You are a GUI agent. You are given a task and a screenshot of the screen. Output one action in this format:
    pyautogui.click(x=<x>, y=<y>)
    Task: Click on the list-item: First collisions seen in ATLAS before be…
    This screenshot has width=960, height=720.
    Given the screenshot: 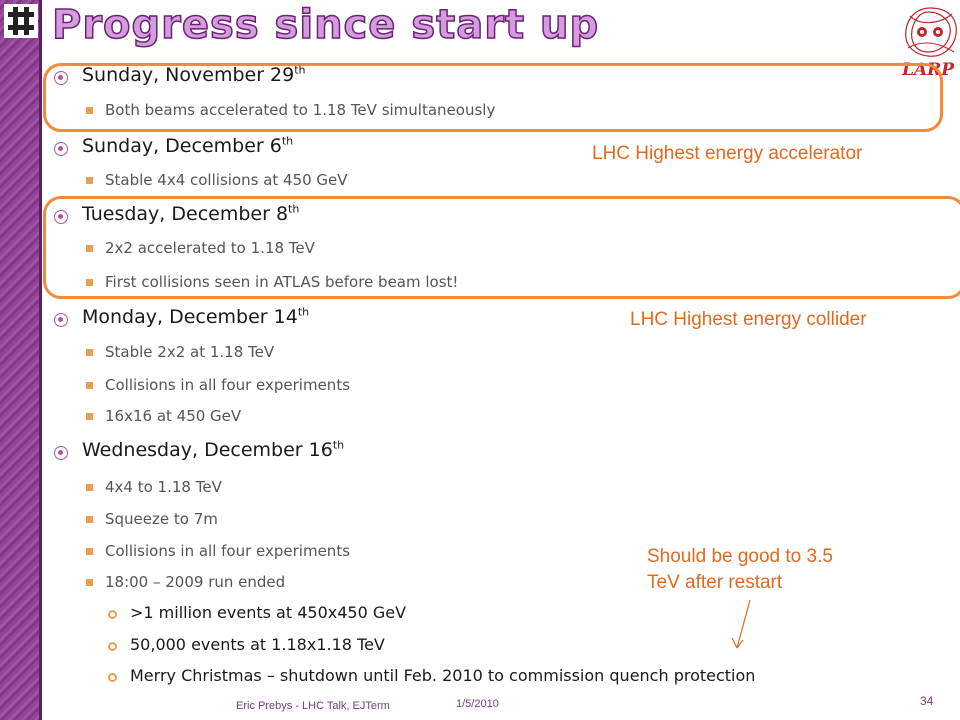 What is the action you would take?
    pyautogui.click(x=282, y=282)
    